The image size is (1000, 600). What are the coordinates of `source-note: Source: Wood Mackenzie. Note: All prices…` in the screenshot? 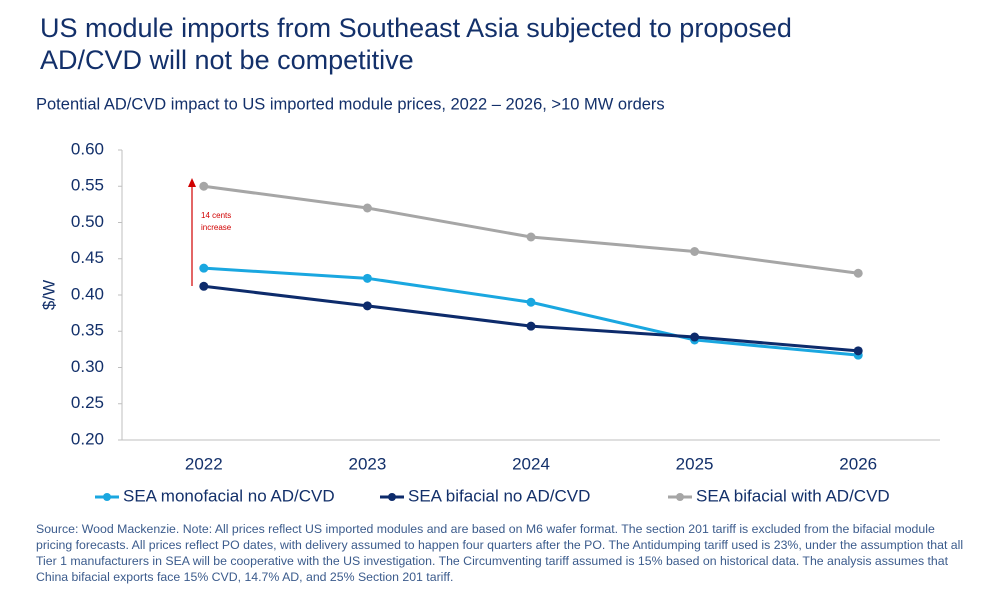 It's located at (500, 553).